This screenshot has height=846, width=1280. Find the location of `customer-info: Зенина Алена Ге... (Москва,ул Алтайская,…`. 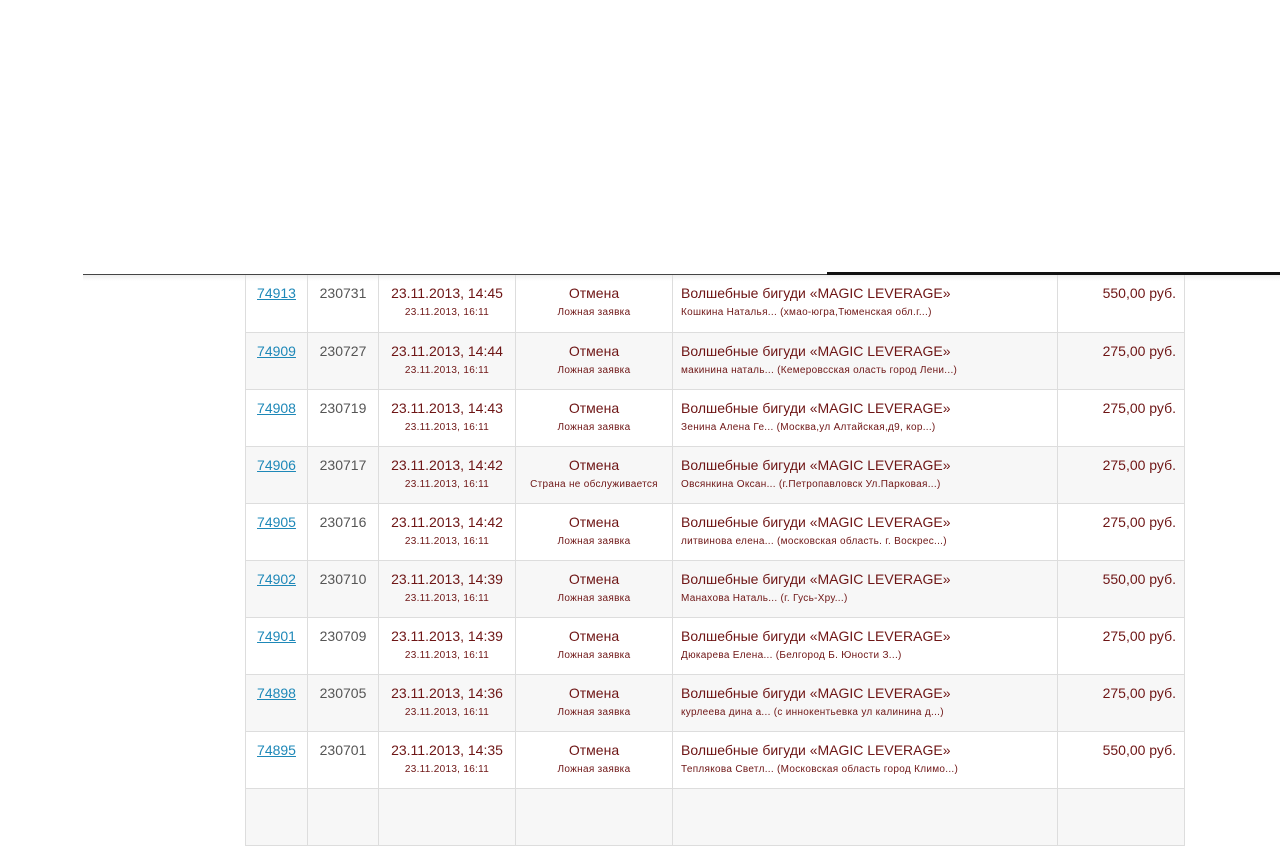

customer-info: Зенина Алена Ге... (Москва,ул Алтайская,… is located at coordinates (808, 427).